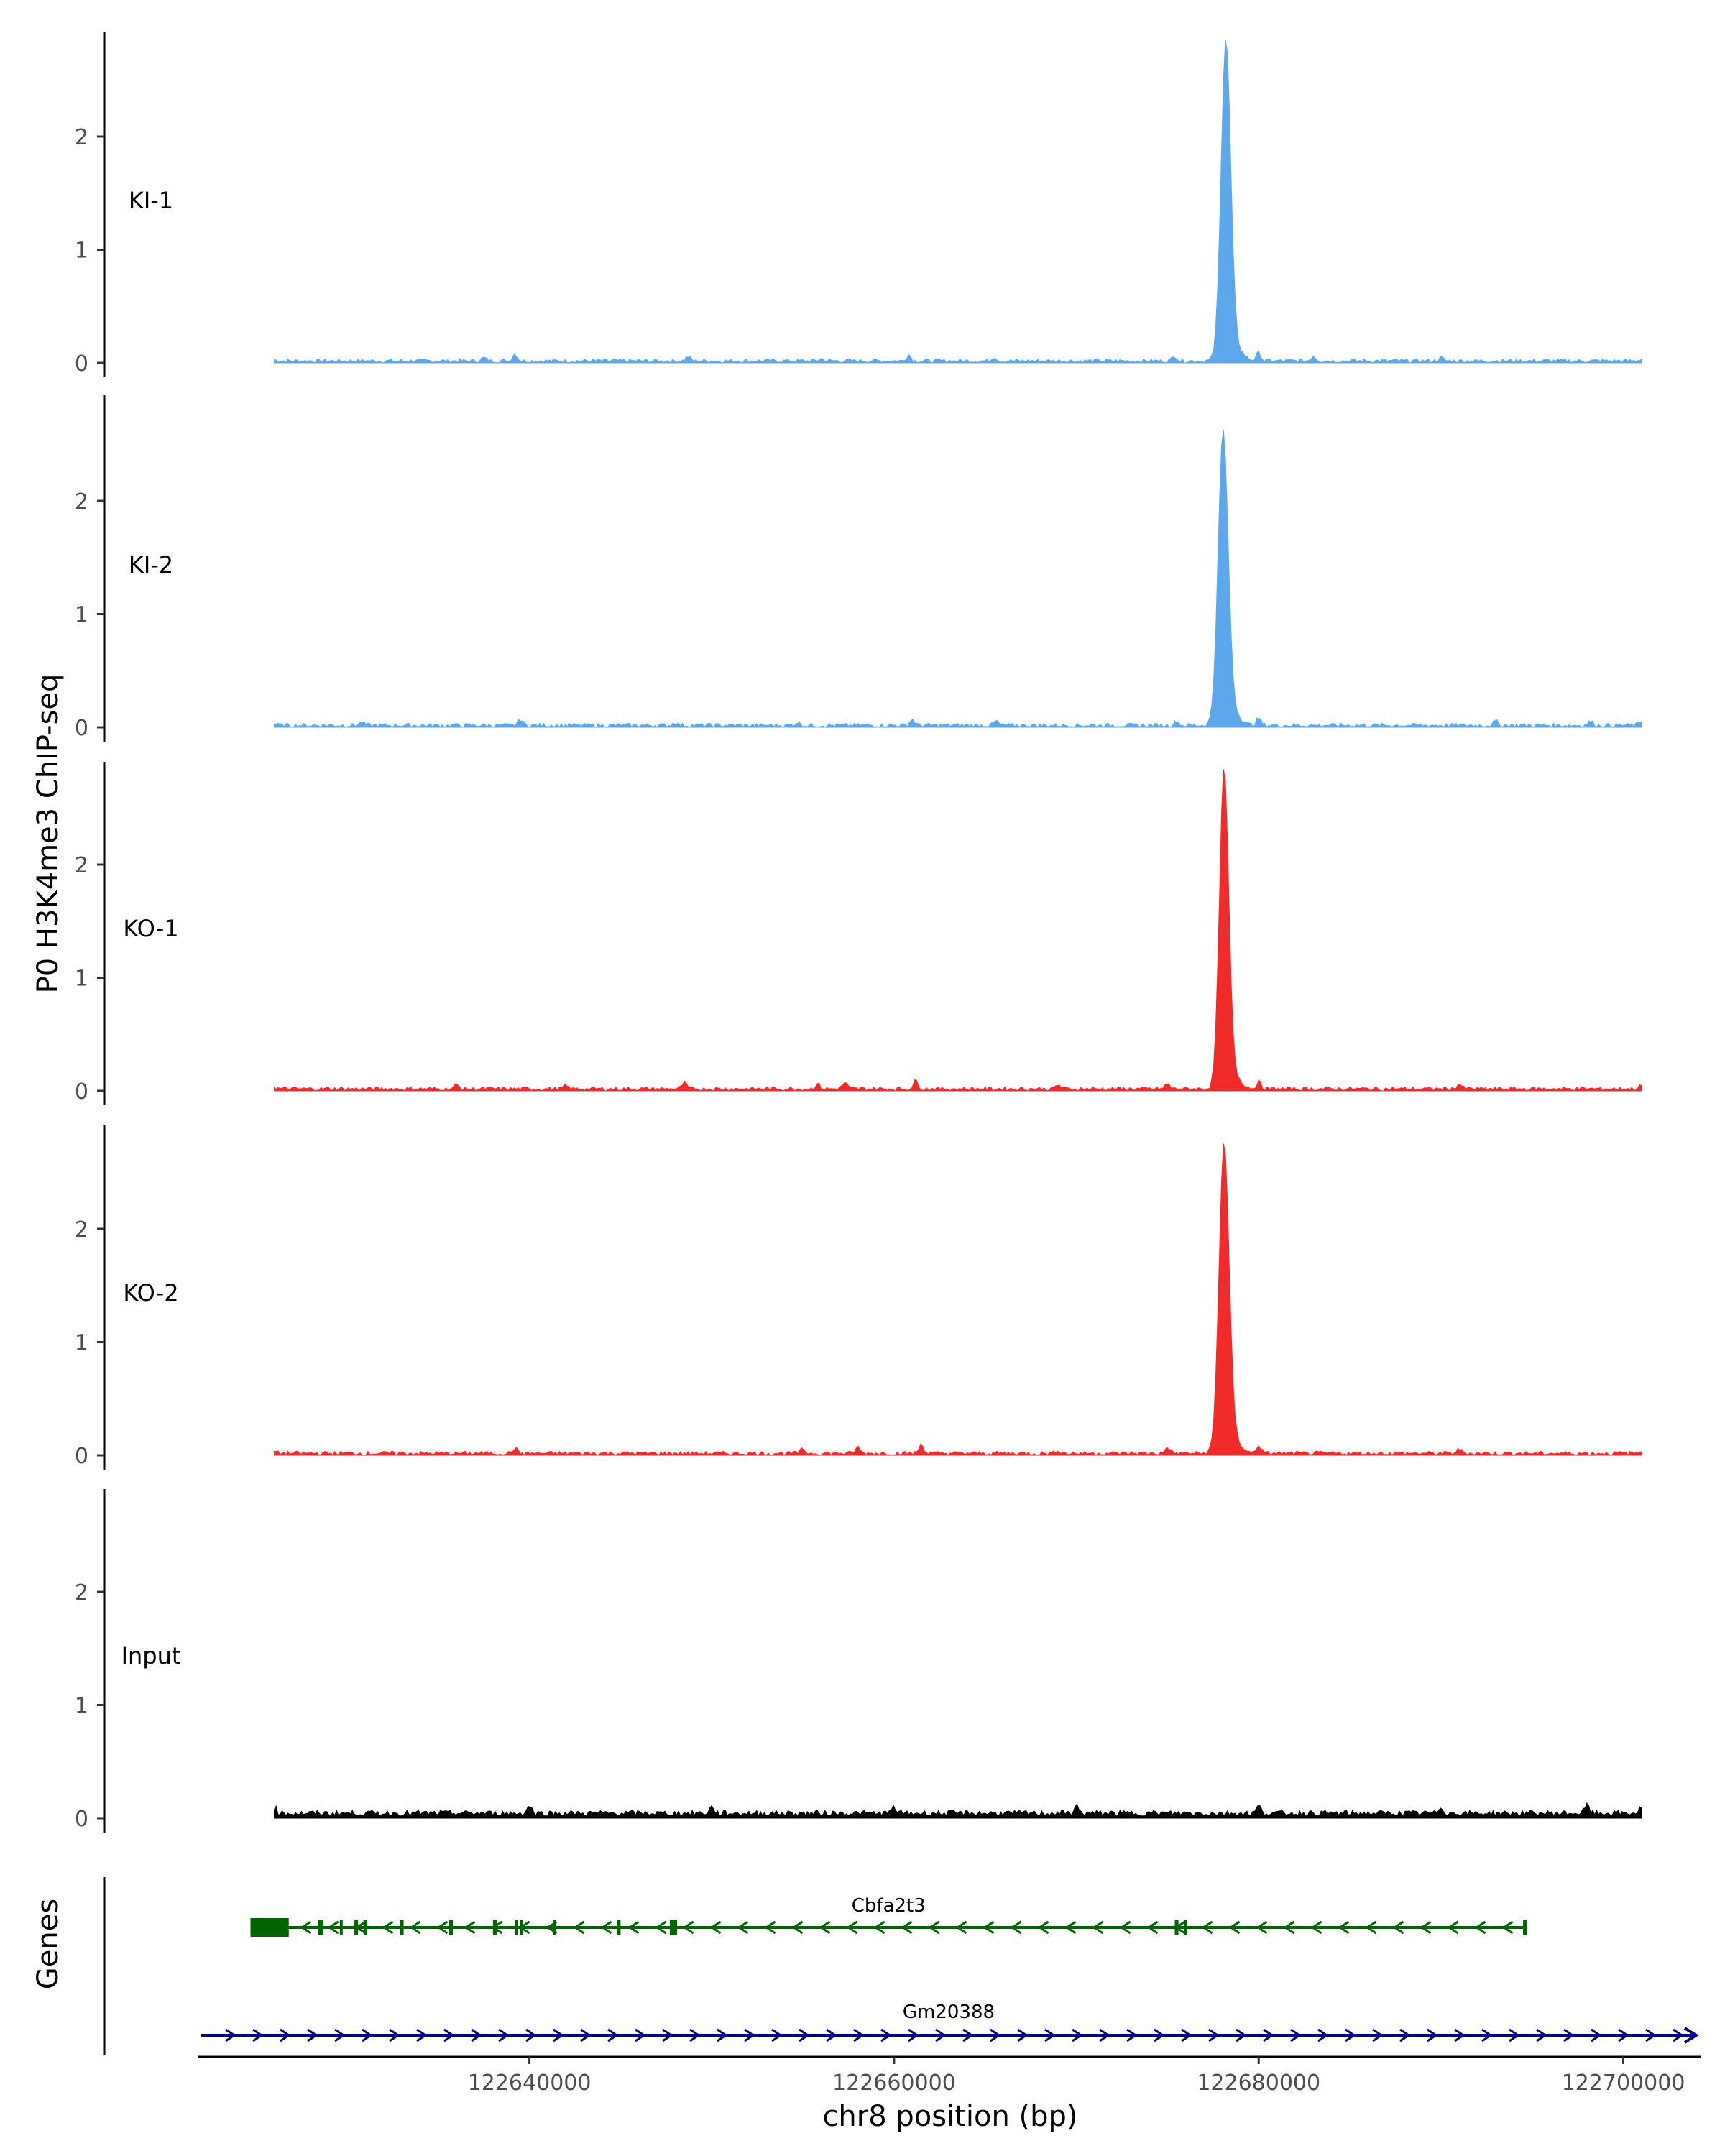  What do you see at coordinates (958, 1811) in the screenshot?
I see `signal-area-input` at bounding box center [958, 1811].